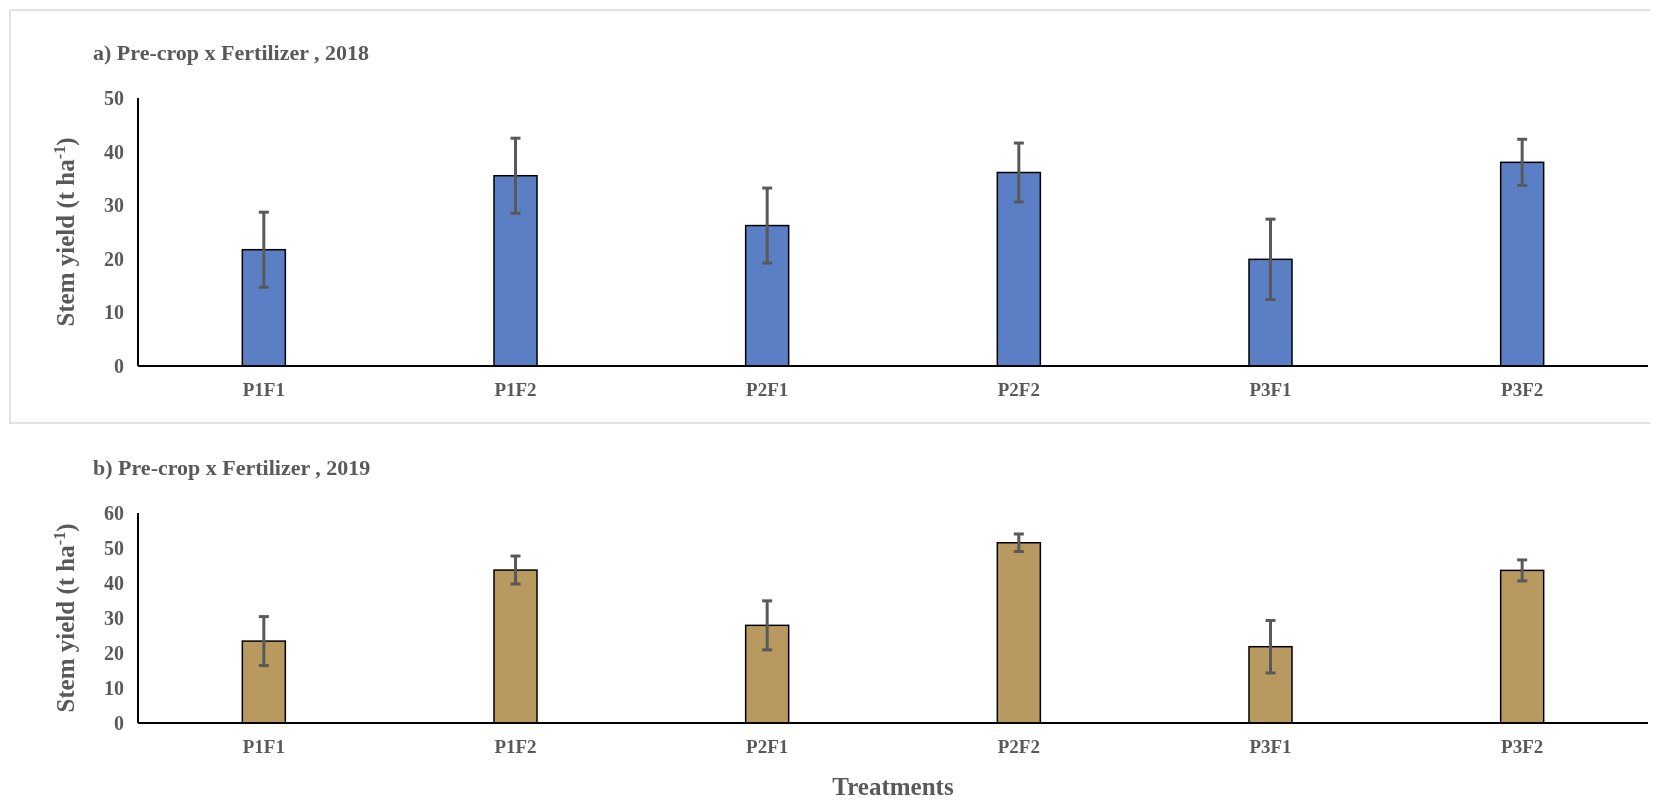 This screenshot has height=801, width=1658. I want to click on x-axis-title: Treatments, so click(893, 786).